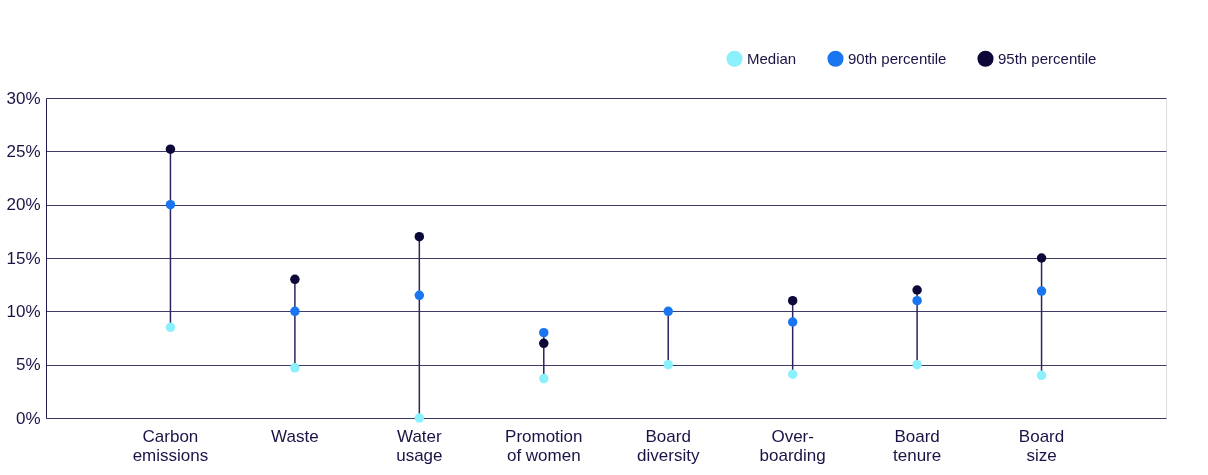  What do you see at coordinates (295, 436) in the screenshot?
I see `x-tick-label: Waste` at bounding box center [295, 436].